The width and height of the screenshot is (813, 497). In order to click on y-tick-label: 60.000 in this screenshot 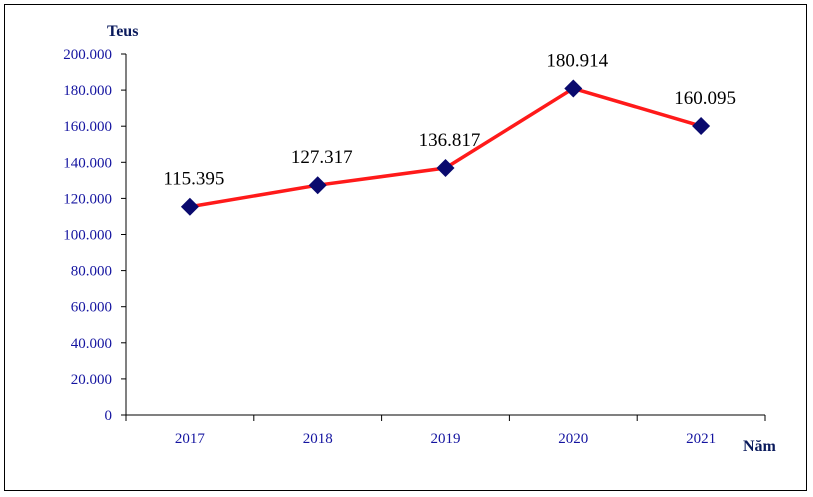, I will do `click(91, 308)`.